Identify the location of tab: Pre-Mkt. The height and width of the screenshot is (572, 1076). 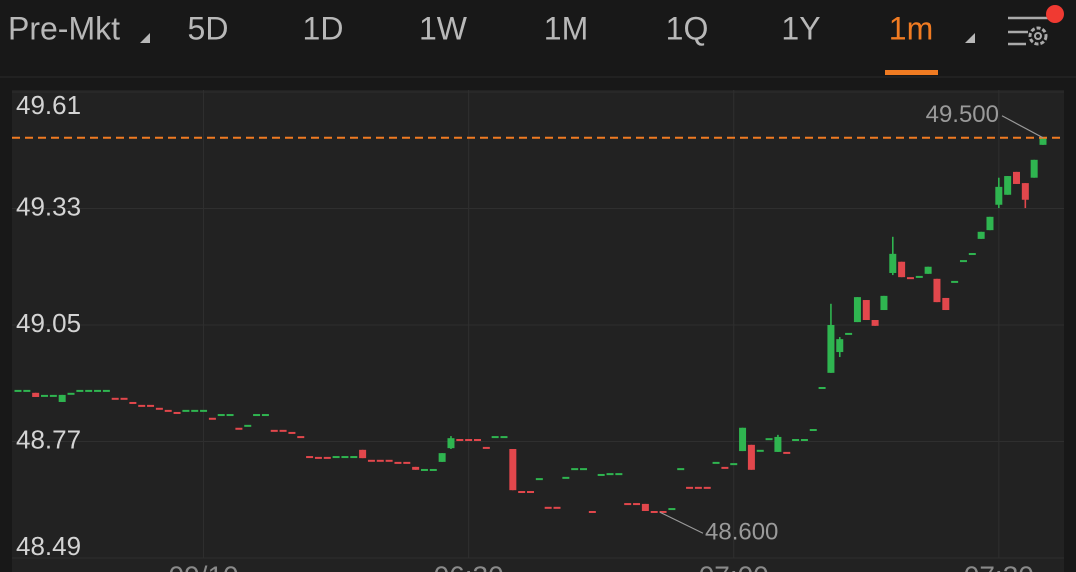
(64, 28).